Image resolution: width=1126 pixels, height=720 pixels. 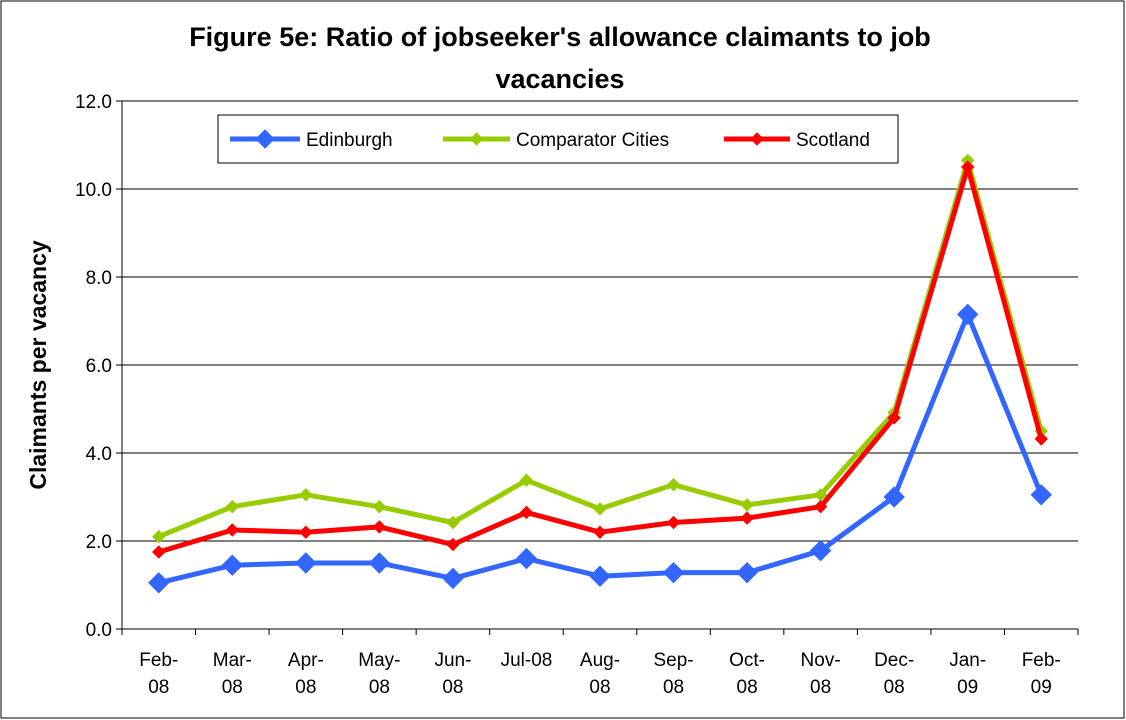 What do you see at coordinates (673, 660) in the screenshot?
I see `x-tick-label: Sep-` at bounding box center [673, 660].